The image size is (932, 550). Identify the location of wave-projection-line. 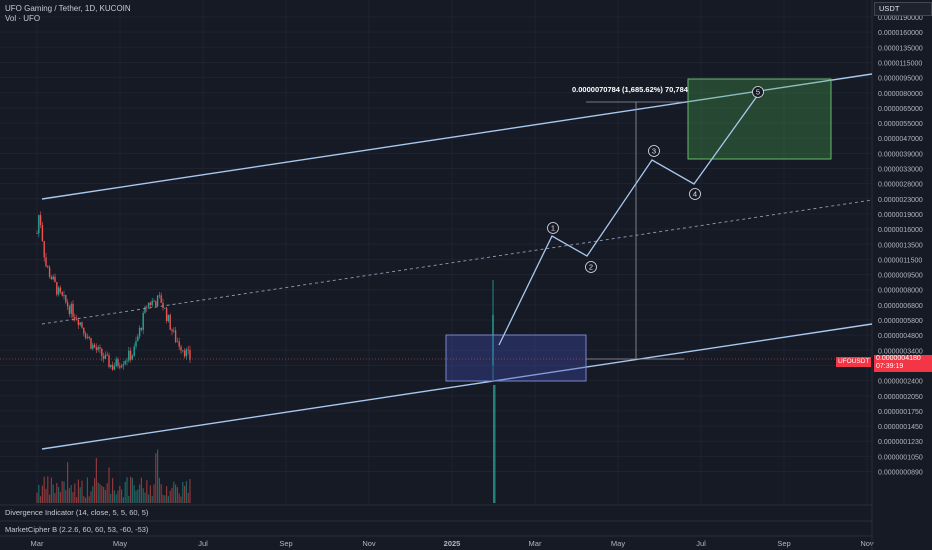
(629, 218).